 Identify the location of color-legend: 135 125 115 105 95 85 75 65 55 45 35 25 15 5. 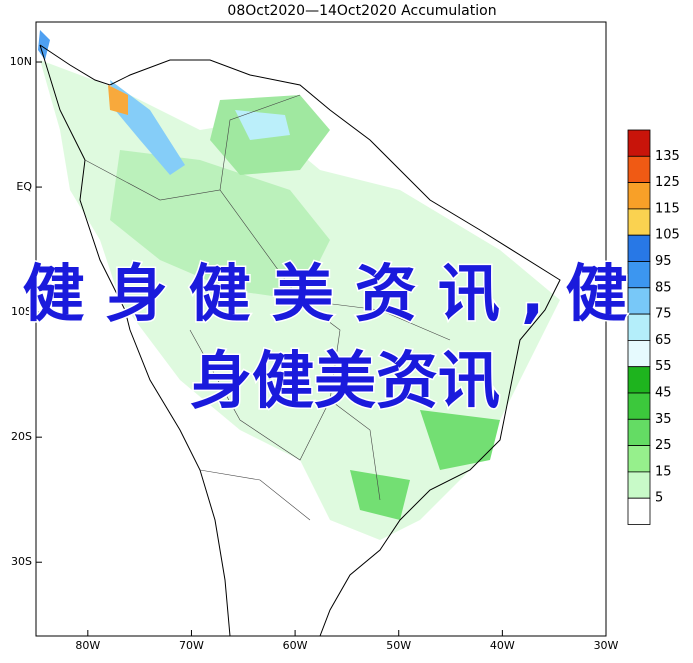
(653, 327).